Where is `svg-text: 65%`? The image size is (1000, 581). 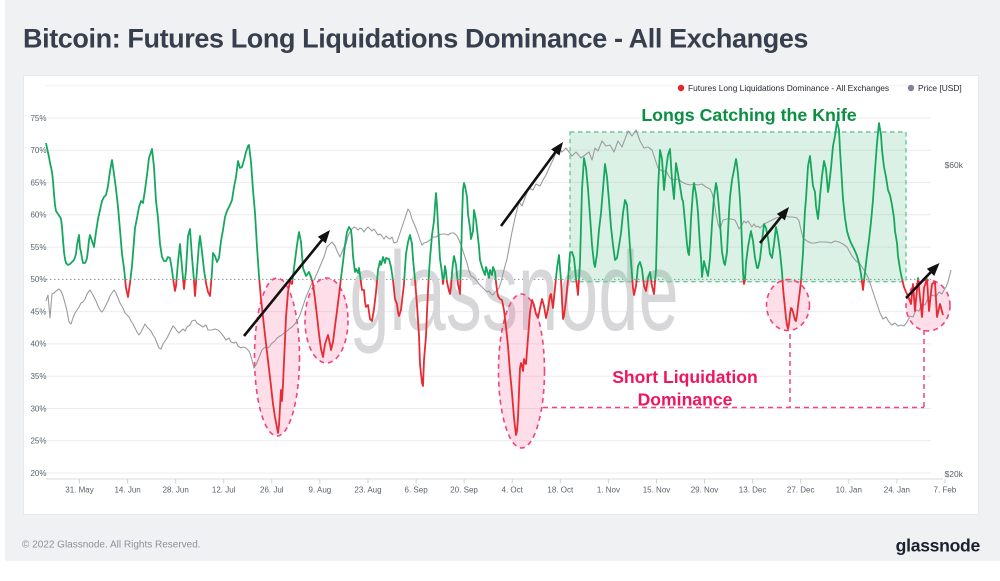 svg-text: 65% is located at coordinates (38, 182).